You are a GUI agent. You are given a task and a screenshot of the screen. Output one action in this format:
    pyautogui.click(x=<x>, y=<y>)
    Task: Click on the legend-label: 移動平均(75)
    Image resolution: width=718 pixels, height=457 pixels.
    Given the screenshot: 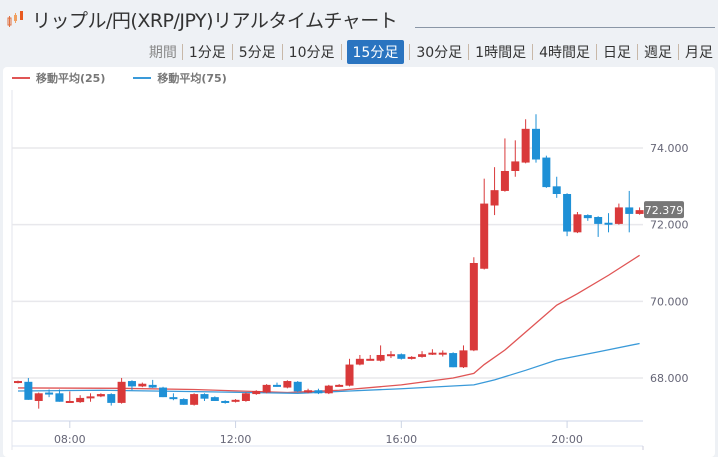 What is the action you would take?
    pyautogui.click(x=192, y=78)
    